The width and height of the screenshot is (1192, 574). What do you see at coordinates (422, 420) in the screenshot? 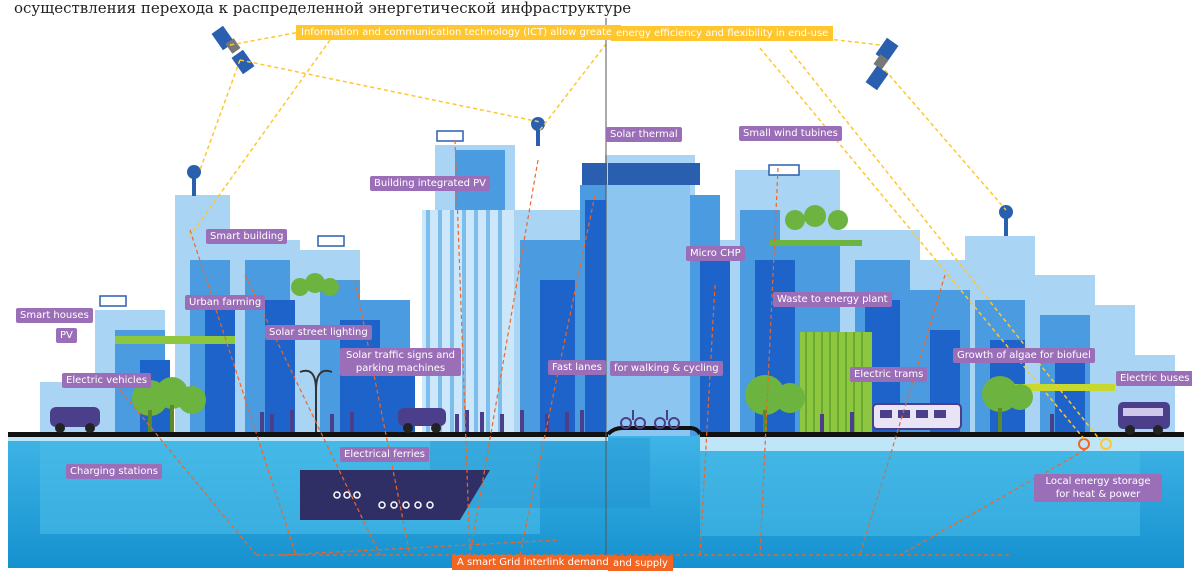
I see `electric-car-center` at bounding box center [422, 420].